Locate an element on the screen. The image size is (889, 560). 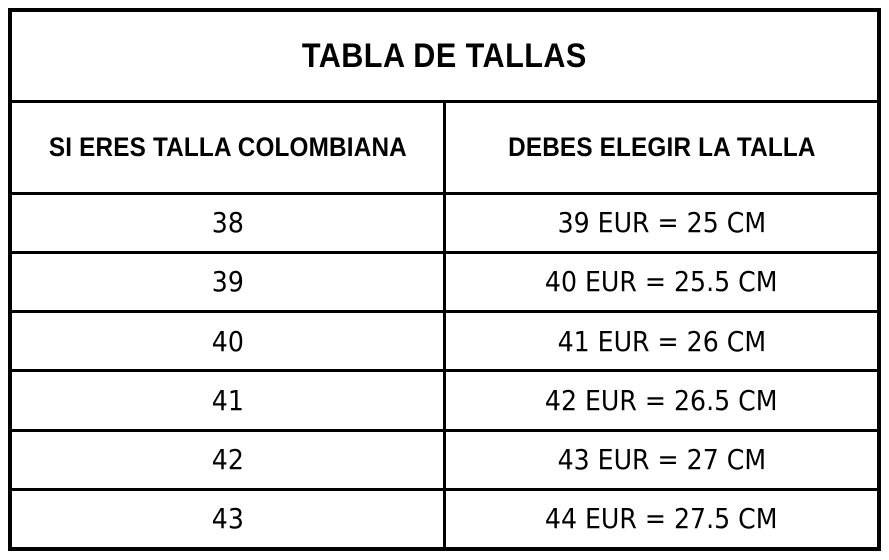
choose-size-value: 41 EUR = 26 CM is located at coordinates (661, 341).